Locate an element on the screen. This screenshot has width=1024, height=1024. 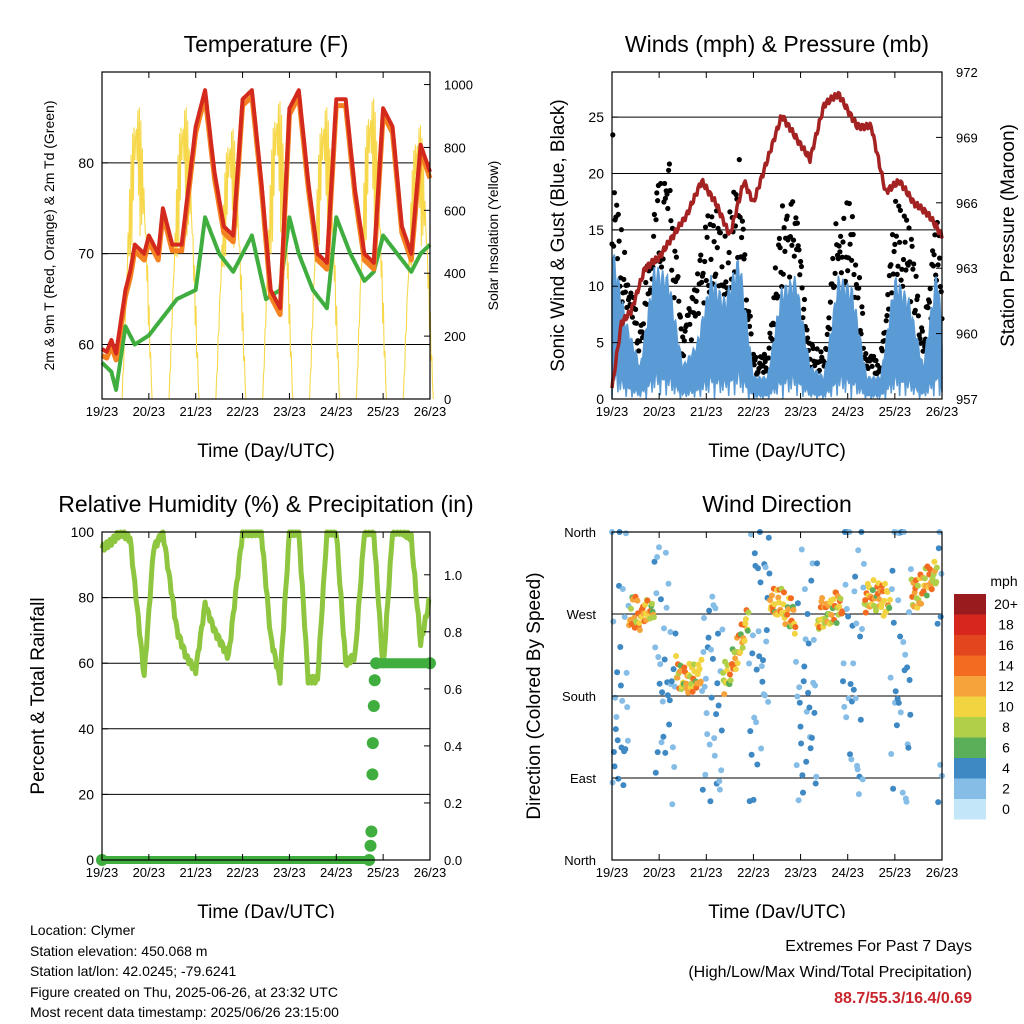
y2-tick-label: 200 is located at coordinates (455, 336).